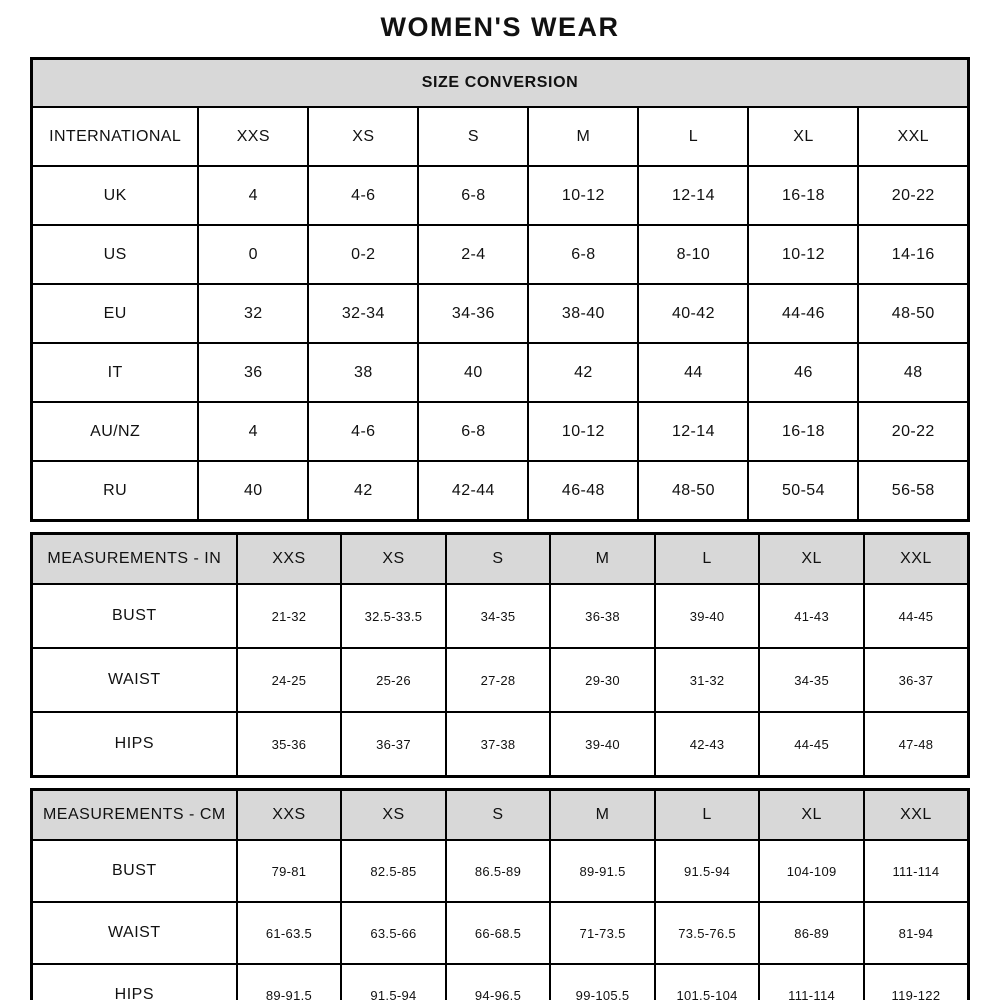 This screenshot has width=1000, height=1000. I want to click on value-cell: 101.5-104, so click(707, 981).